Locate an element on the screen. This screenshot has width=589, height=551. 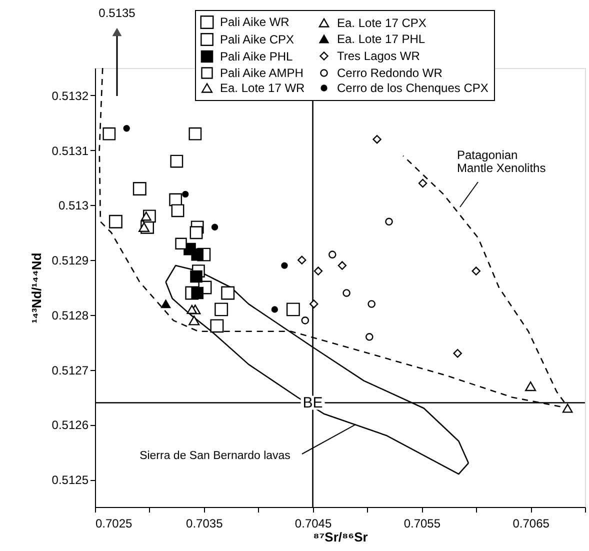
y-tick-label: 0.5131 is located at coordinates (70, 151).